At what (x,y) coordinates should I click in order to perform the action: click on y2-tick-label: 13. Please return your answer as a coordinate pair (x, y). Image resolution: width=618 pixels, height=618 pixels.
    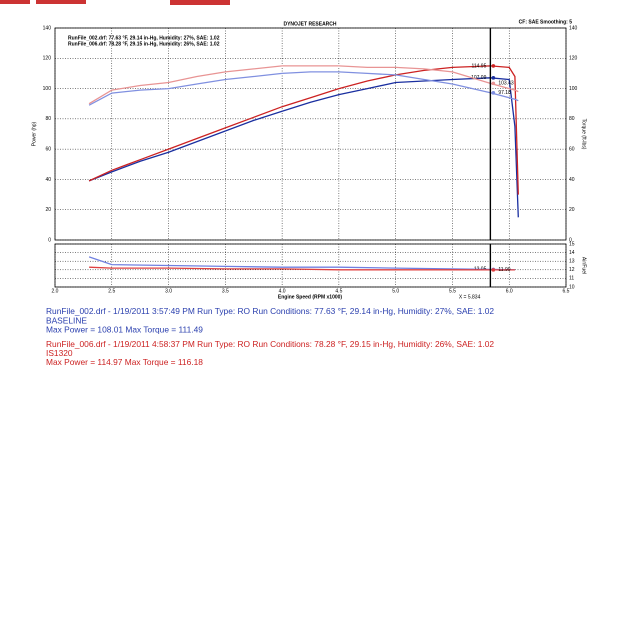
    Looking at the image, I should click on (572, 262).